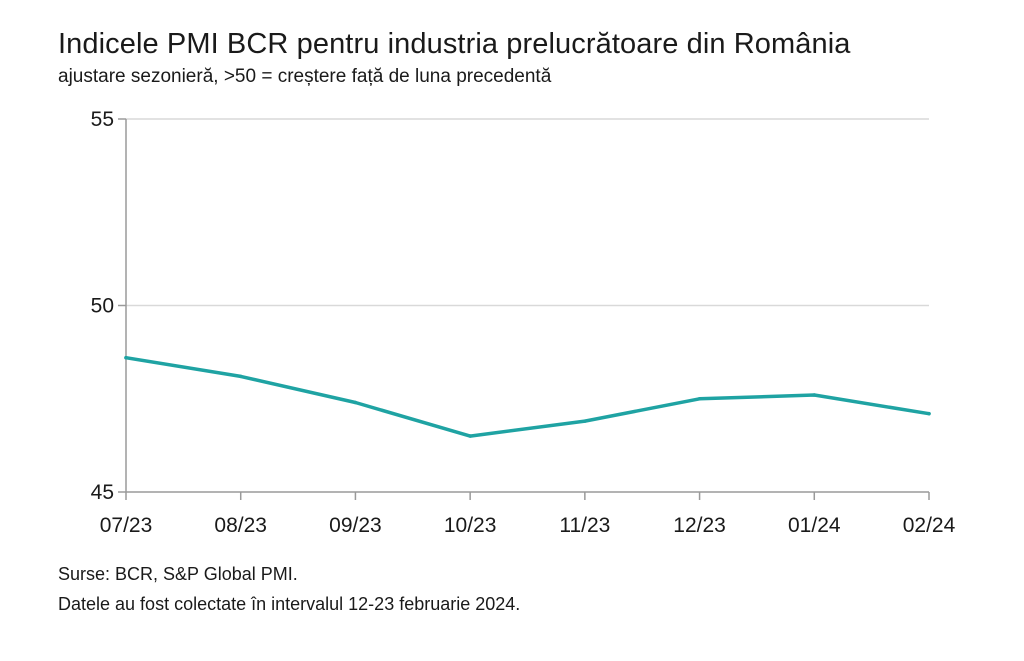  What do you see at coordinates (814, 525) in the screenshot?
I see `x-tick-label: 01/24` at bounding box center [814, 525].